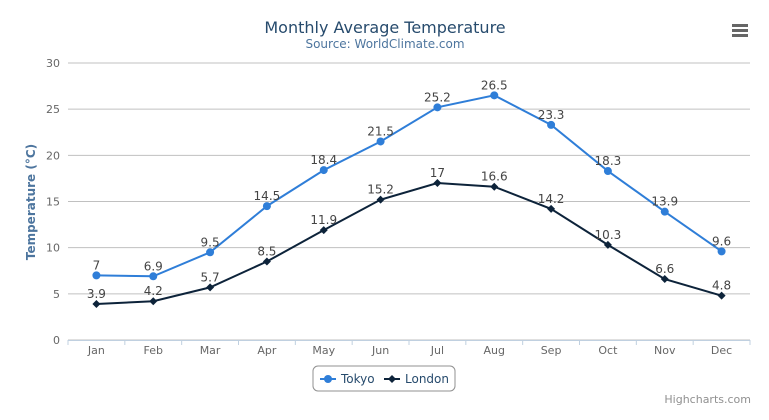 This screenshot has width=769, height=420. Describe the element at coordinates (153, 350) in the screenshot. I see `x-tick-label: Feb` at that location.